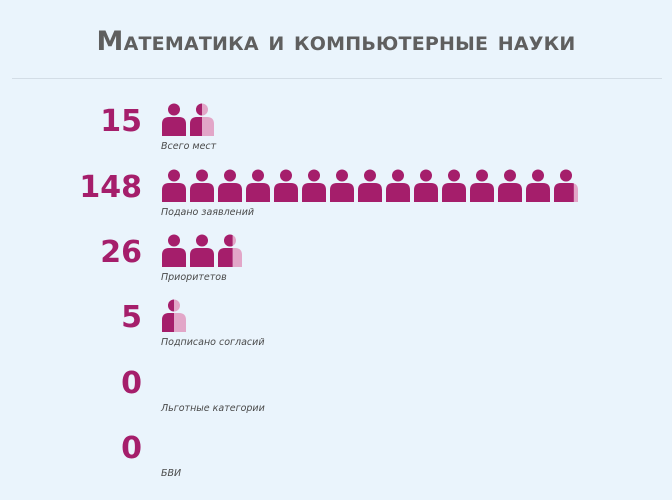 Image resolution: width=672 pixels, height=500 pixels. I want to click on row-total-places: 15 Всего мест, so click(336, 132).